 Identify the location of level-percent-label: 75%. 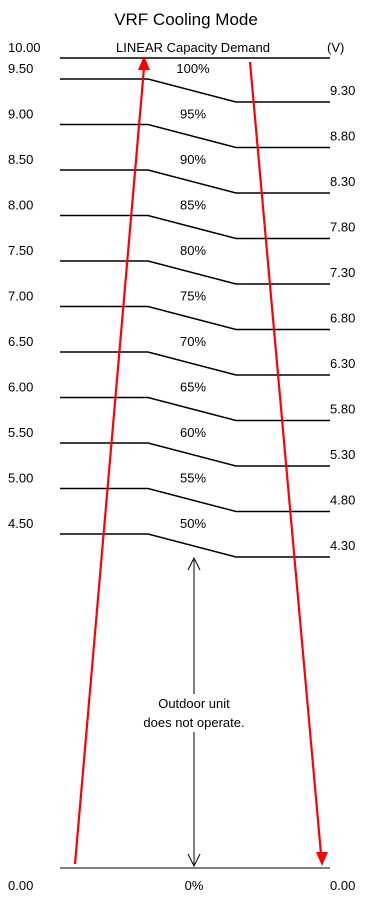
(193, 296).